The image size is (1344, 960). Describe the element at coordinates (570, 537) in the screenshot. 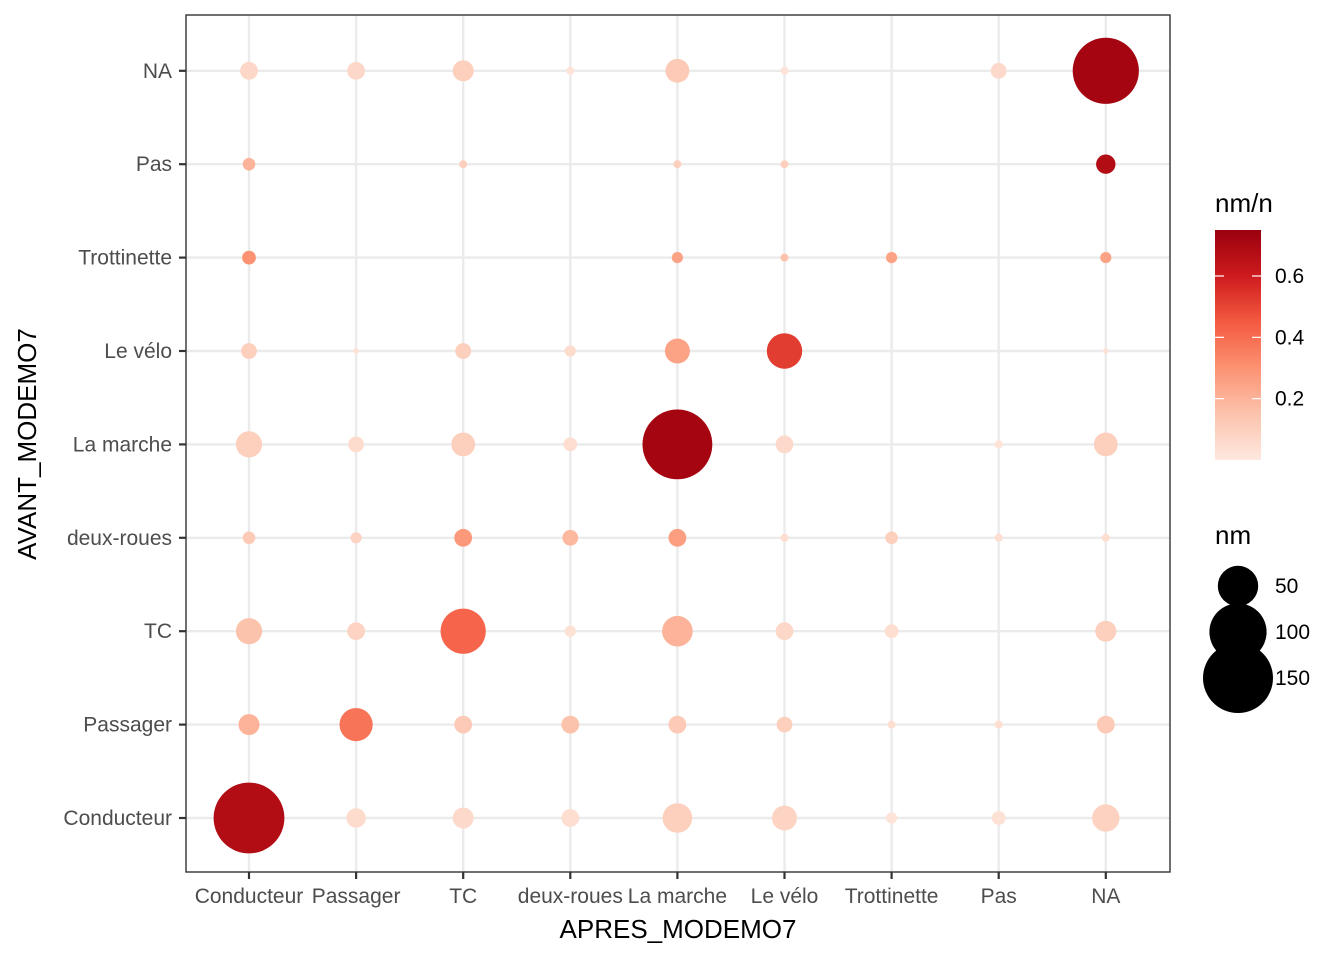

I see `point-deux-roues-to-deux-roues` at that location.